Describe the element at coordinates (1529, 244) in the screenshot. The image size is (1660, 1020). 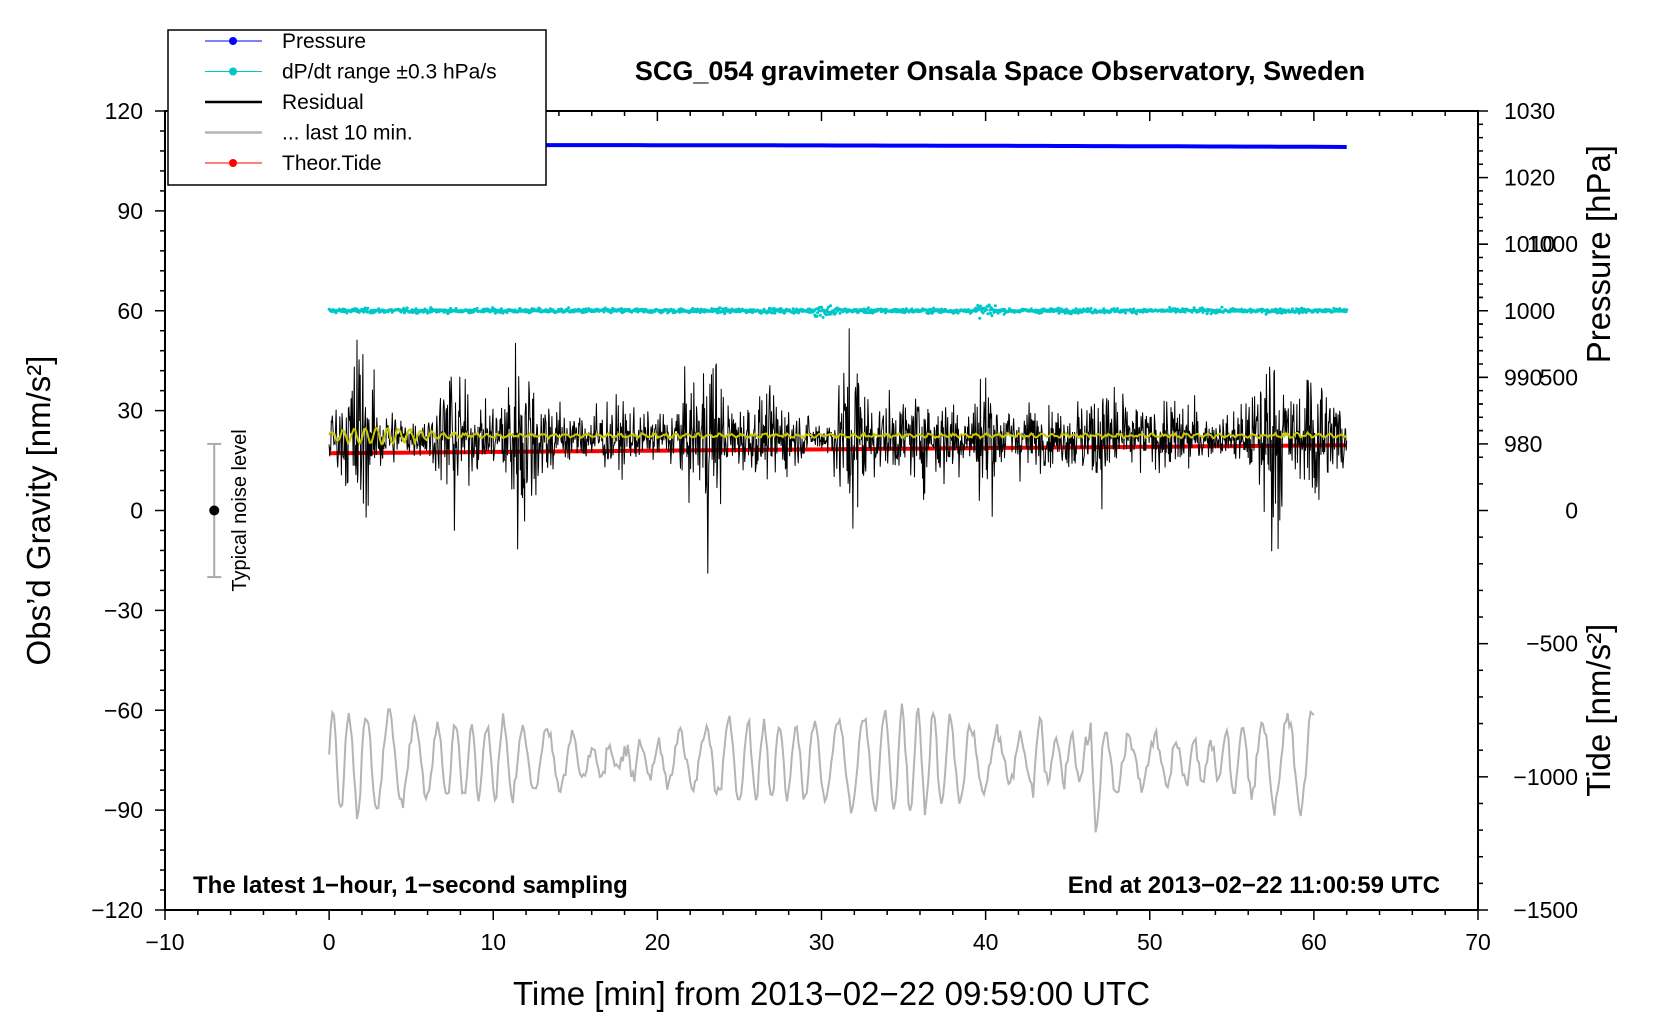
I see `pressure-tick-label: 1010` at that location.